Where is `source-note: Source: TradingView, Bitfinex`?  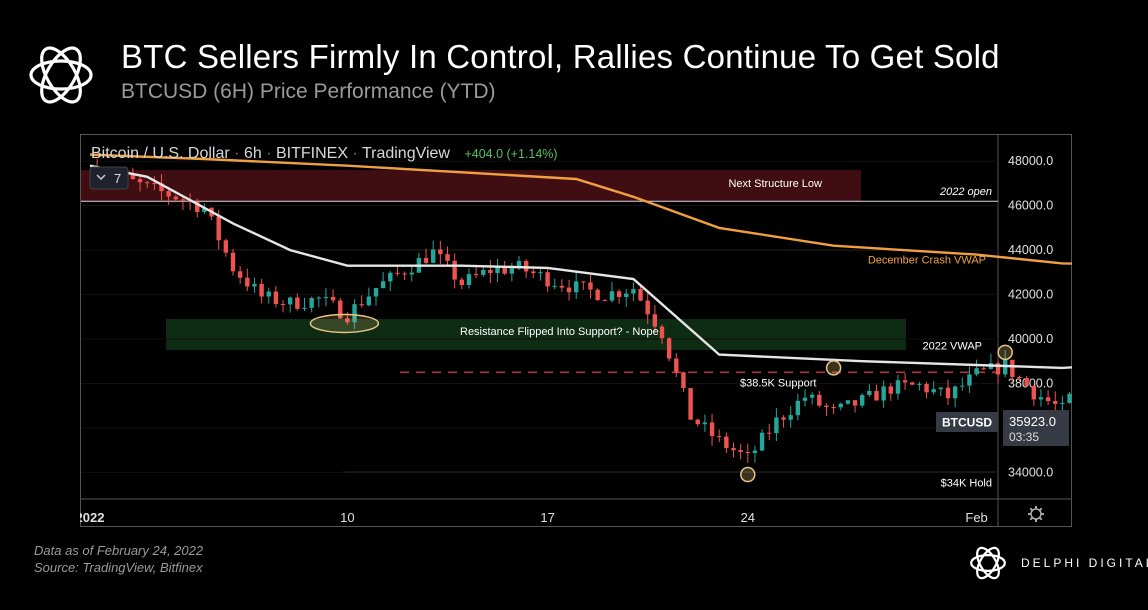 source-note: Source: TradingView, Bitfinex is located at coordinates (118, 567).